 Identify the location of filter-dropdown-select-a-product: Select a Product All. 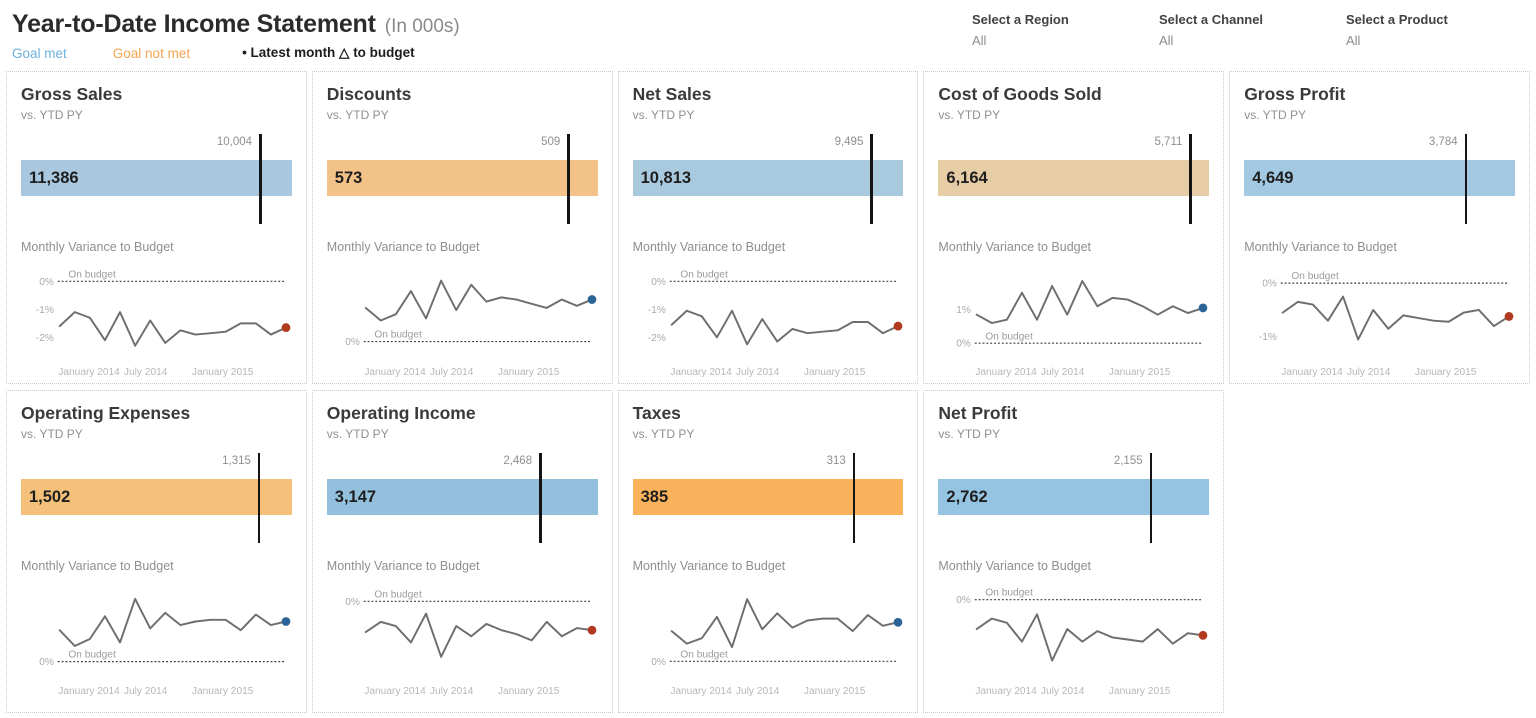
(1439, 30).